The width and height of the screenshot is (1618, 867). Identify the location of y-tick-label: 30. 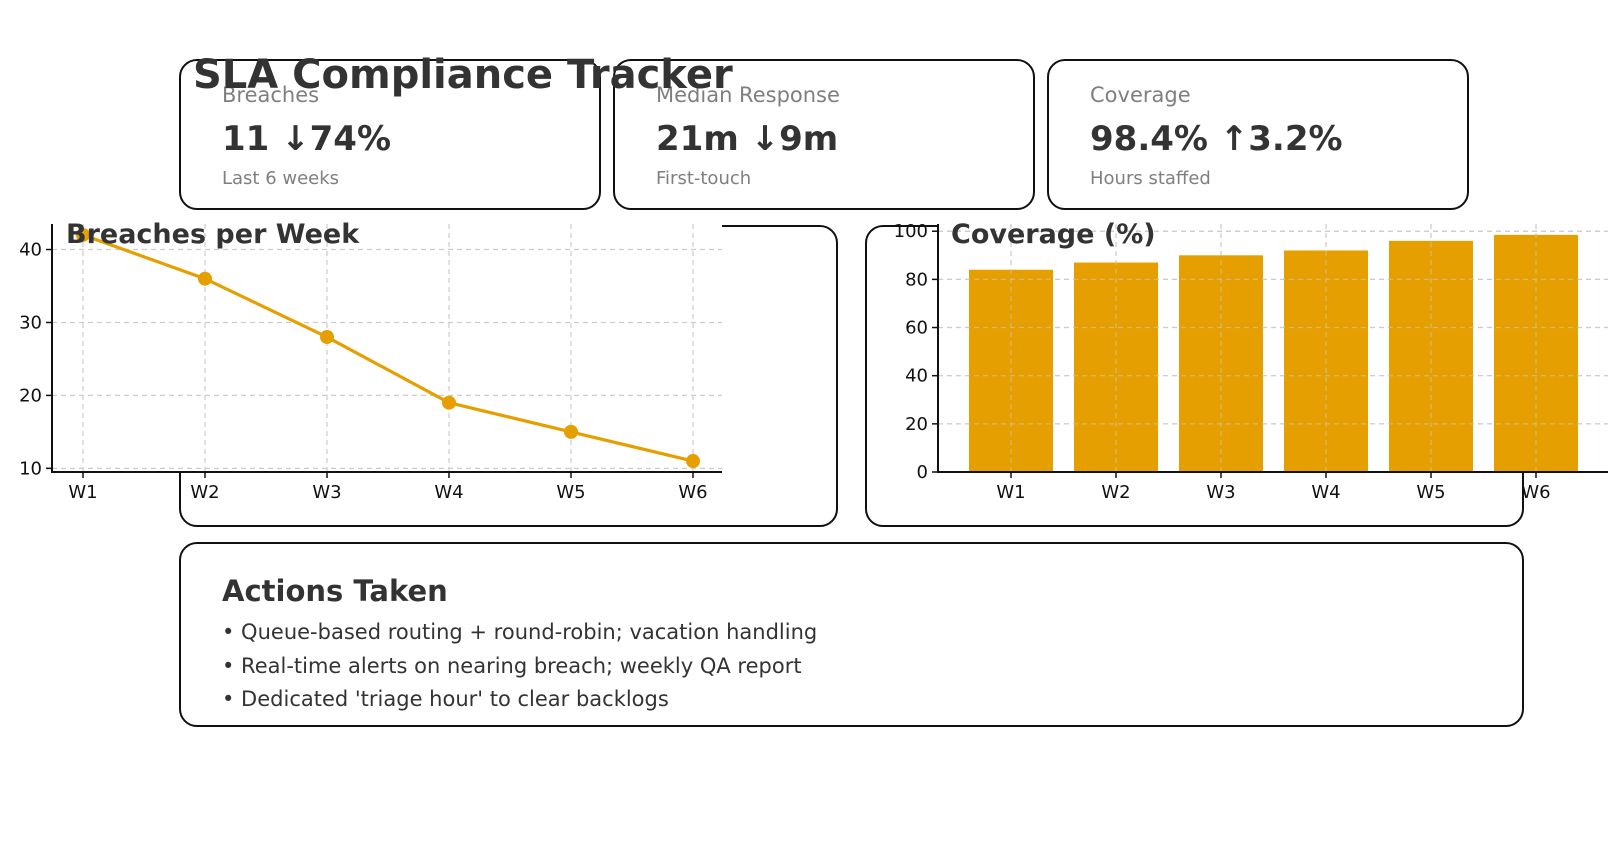
(30, 322).